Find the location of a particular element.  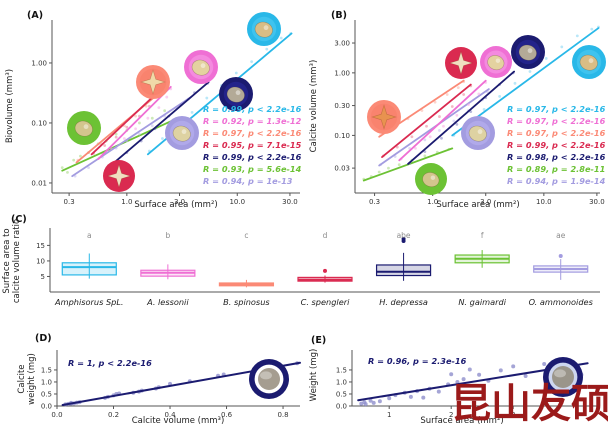

y-axis-title: weight (mg) is located at coordinates (32, 379).